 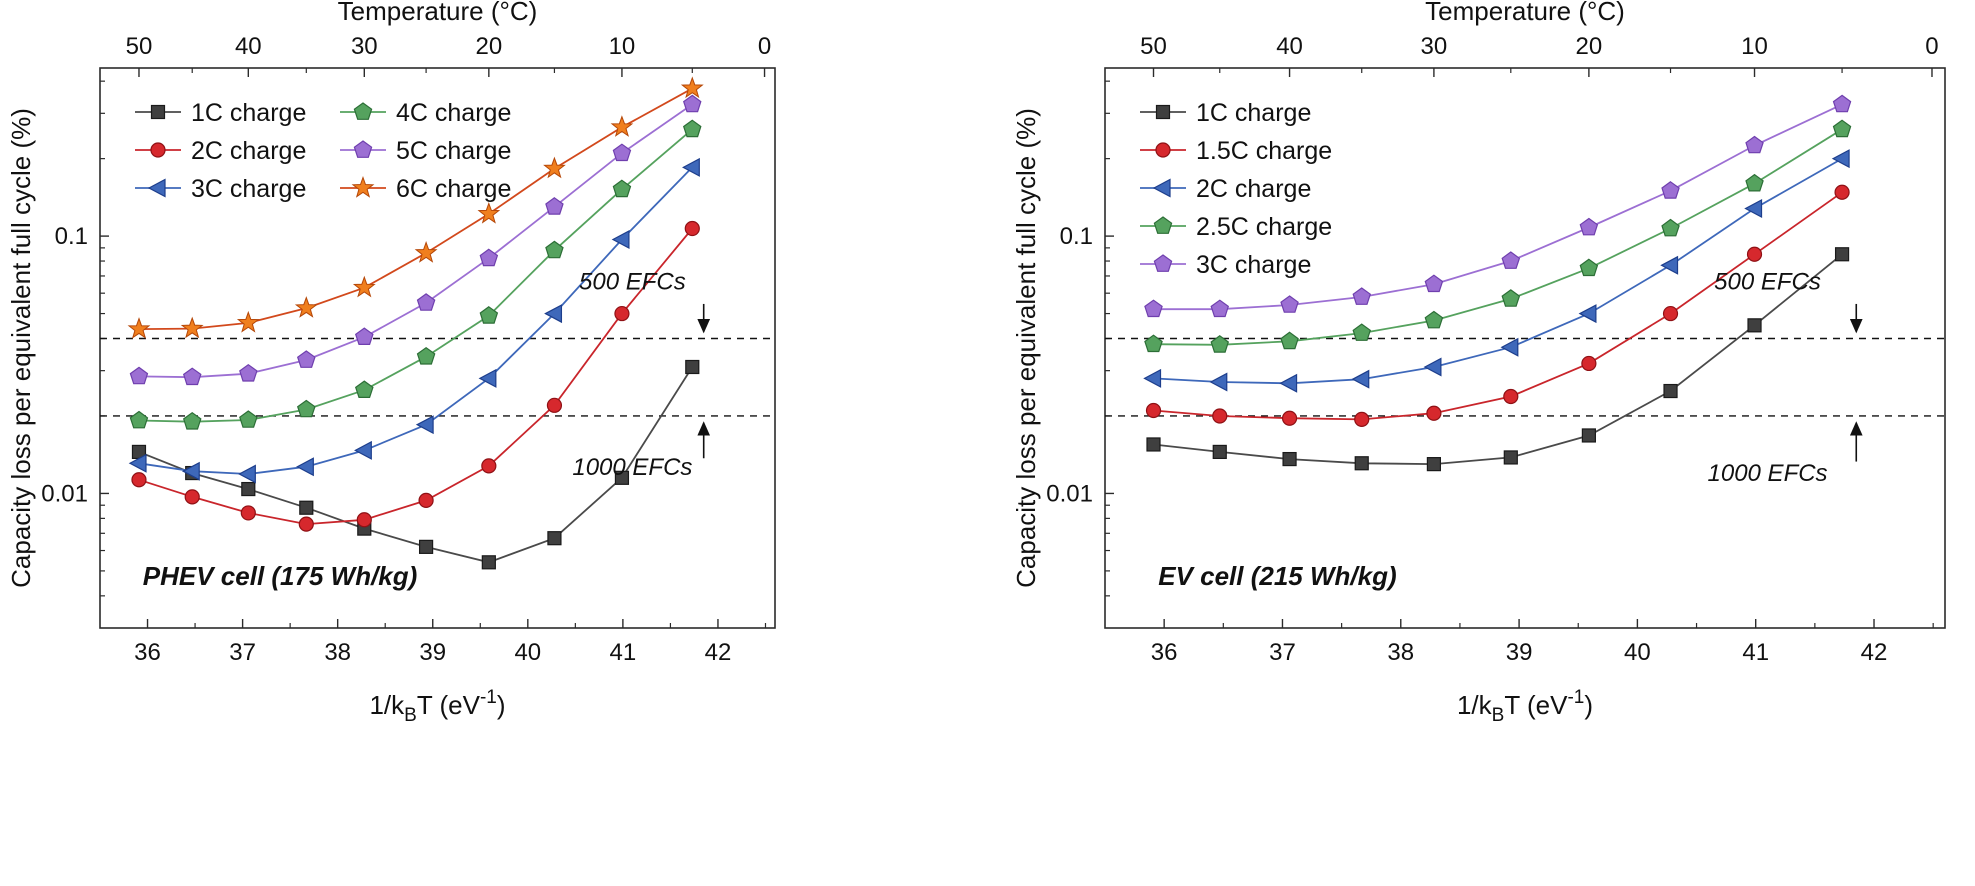 I want to click on legend-label: 1.5C charge, so click(x=1264, y=151).